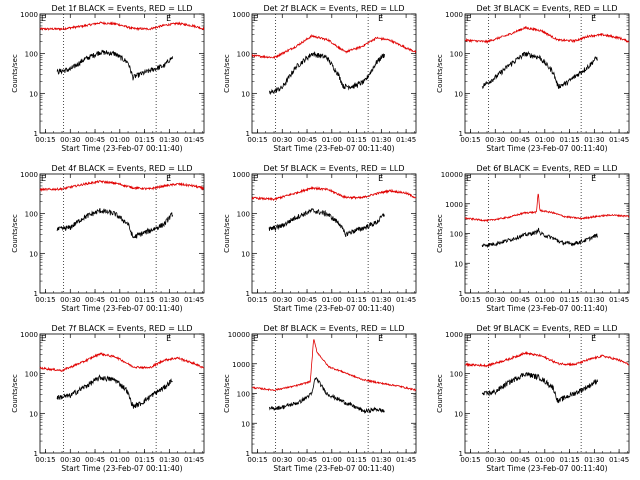 Image resolution: width=640 pixels, height=480 pixels. What do you see at coordinates (239, 335) in the screenshot?
I see `y-tick-label: 10000` at bounding box center [239, 335].